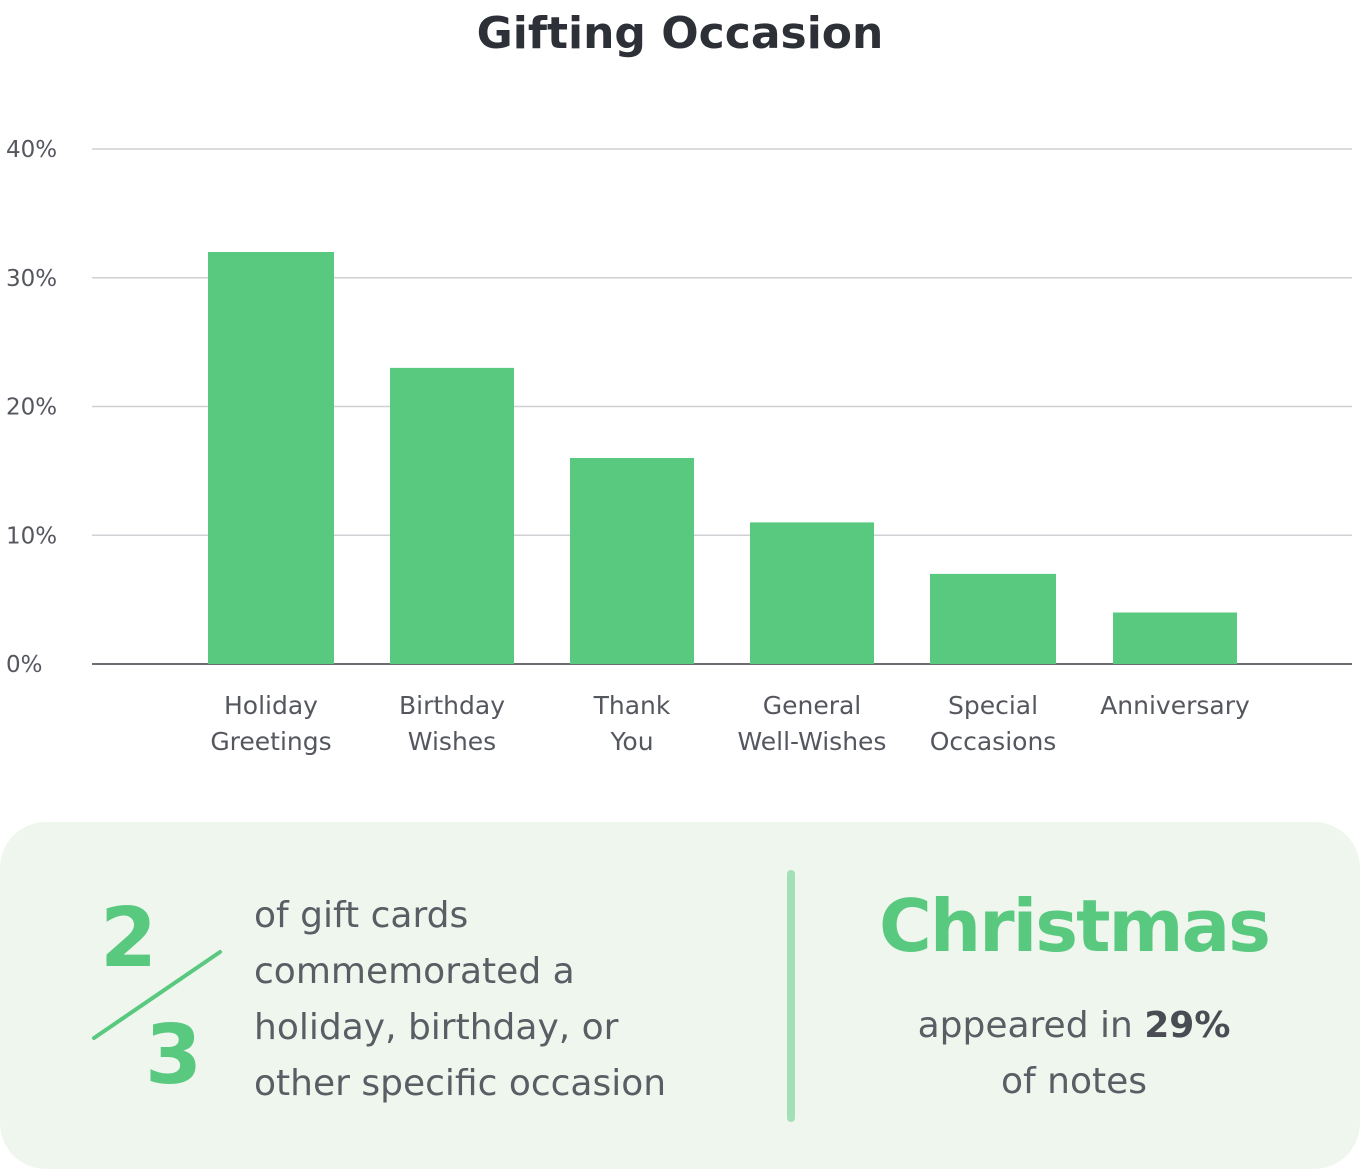 The width and height of the screenshot is (1360, 1169). Describe the element at coordinates (1073, 1081) in the screenshot. I see `highlight-suffix: of notes` at that location.